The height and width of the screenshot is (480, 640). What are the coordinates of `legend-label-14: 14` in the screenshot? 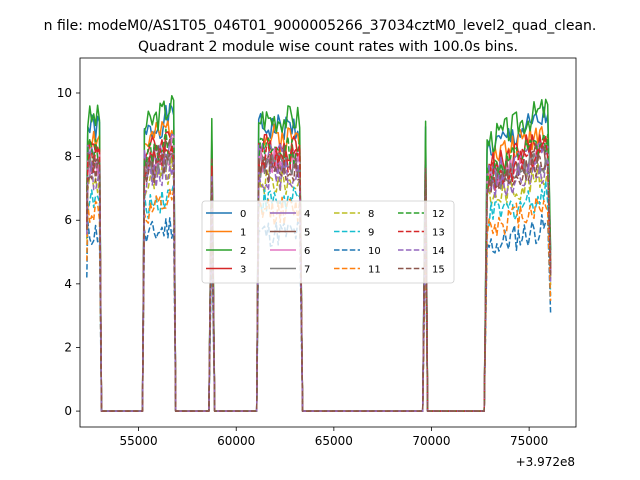 It's located at (438, 251).